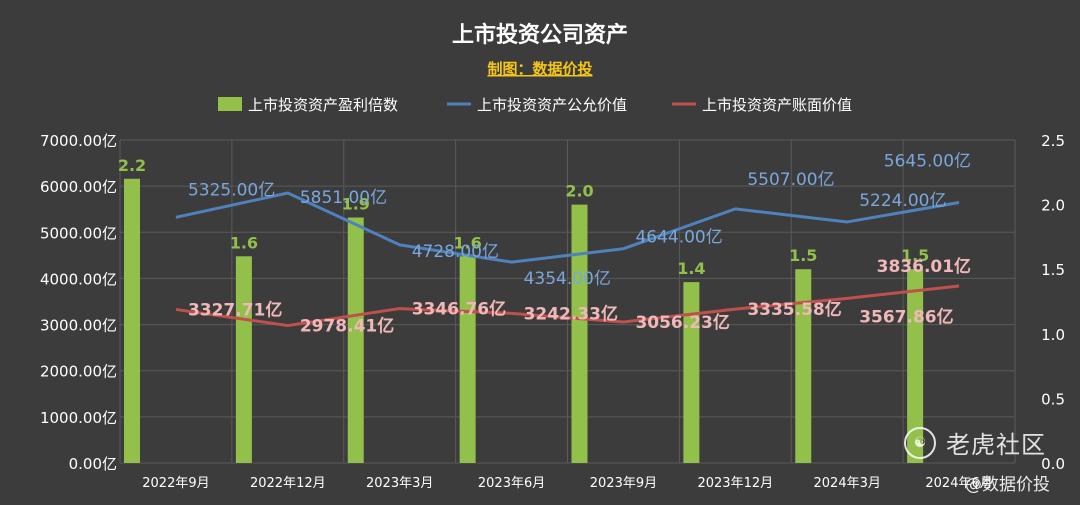 This screenshot has height=505, width=1080. What do you see at coordinates (906, 316) in the screenshot?
I see `book-value-label-6: 3567.86亿` at bounding box center [906, 316].